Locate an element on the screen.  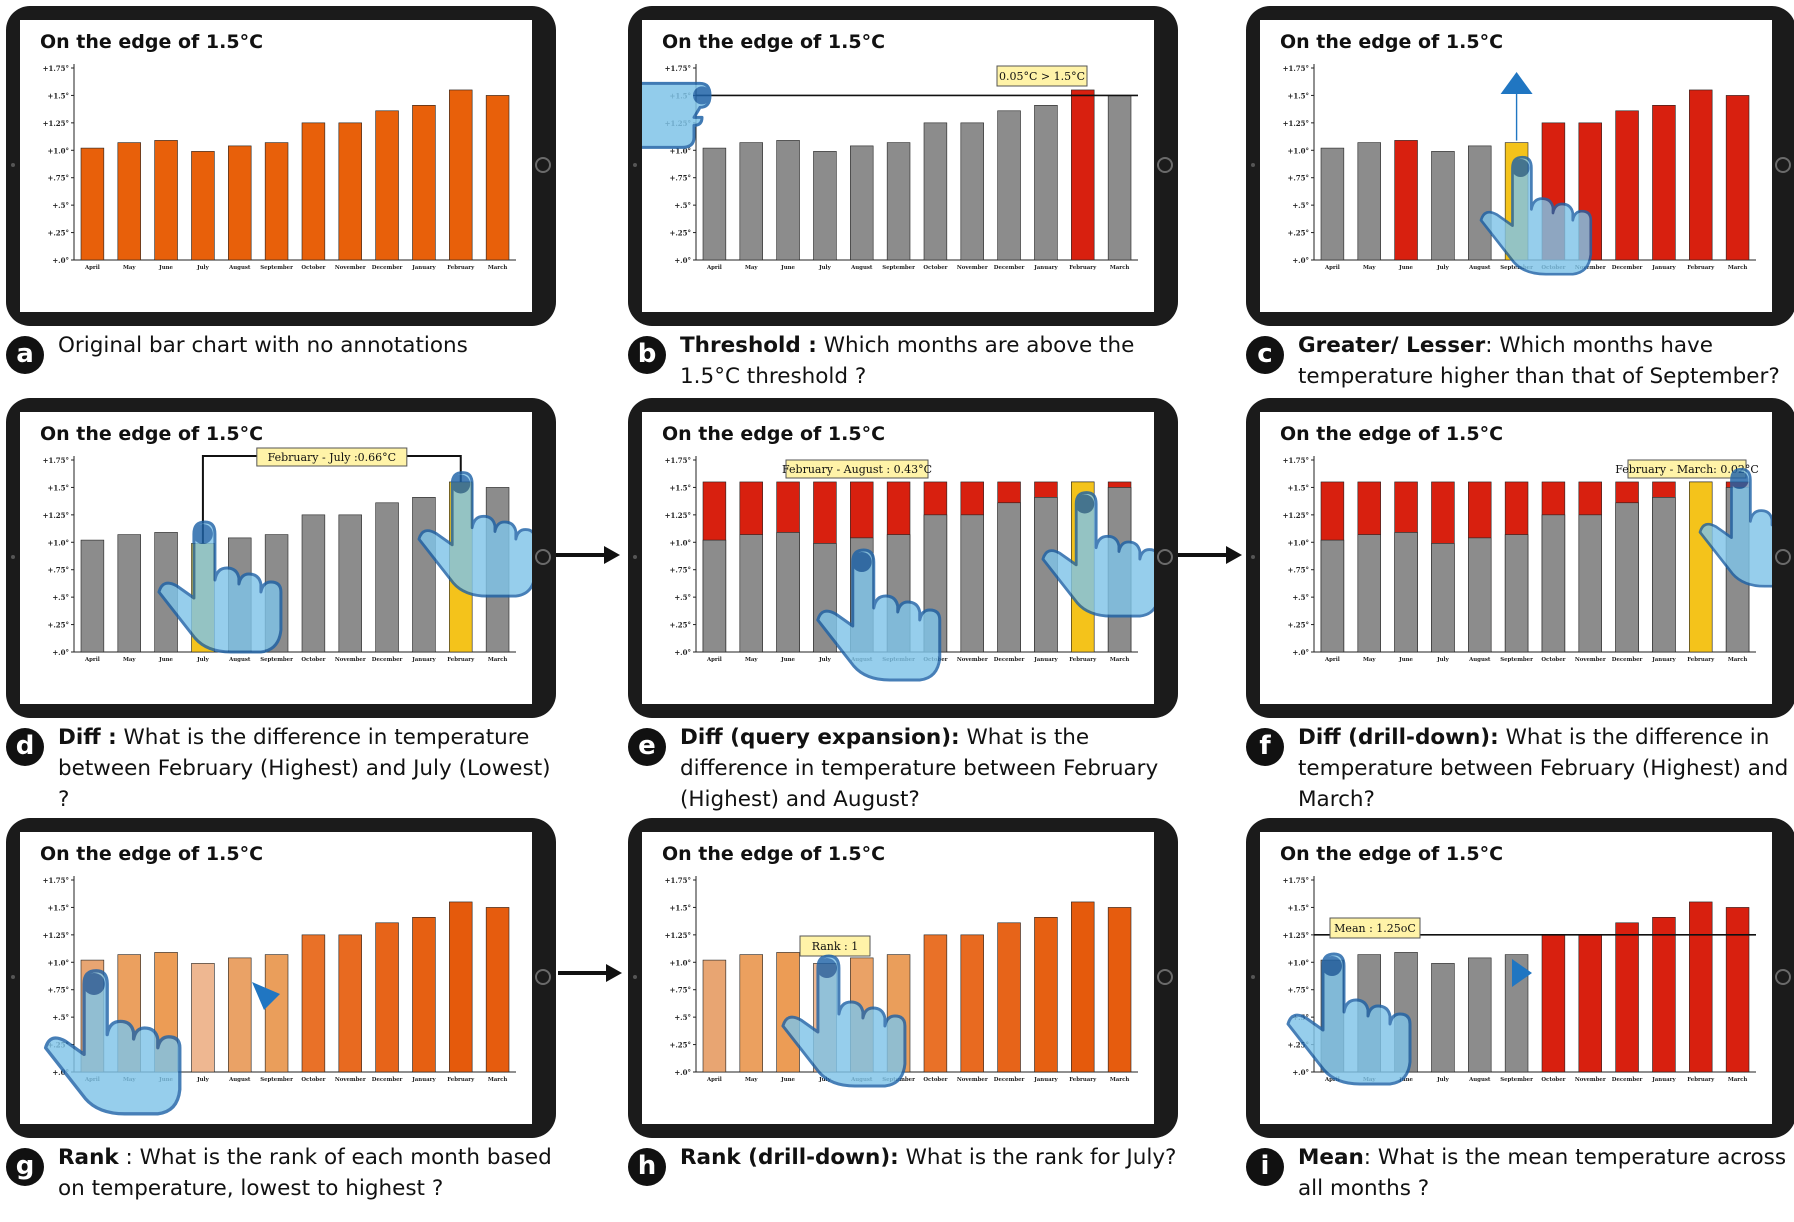
panel-letter: f is located at coordinates (1265, 747).